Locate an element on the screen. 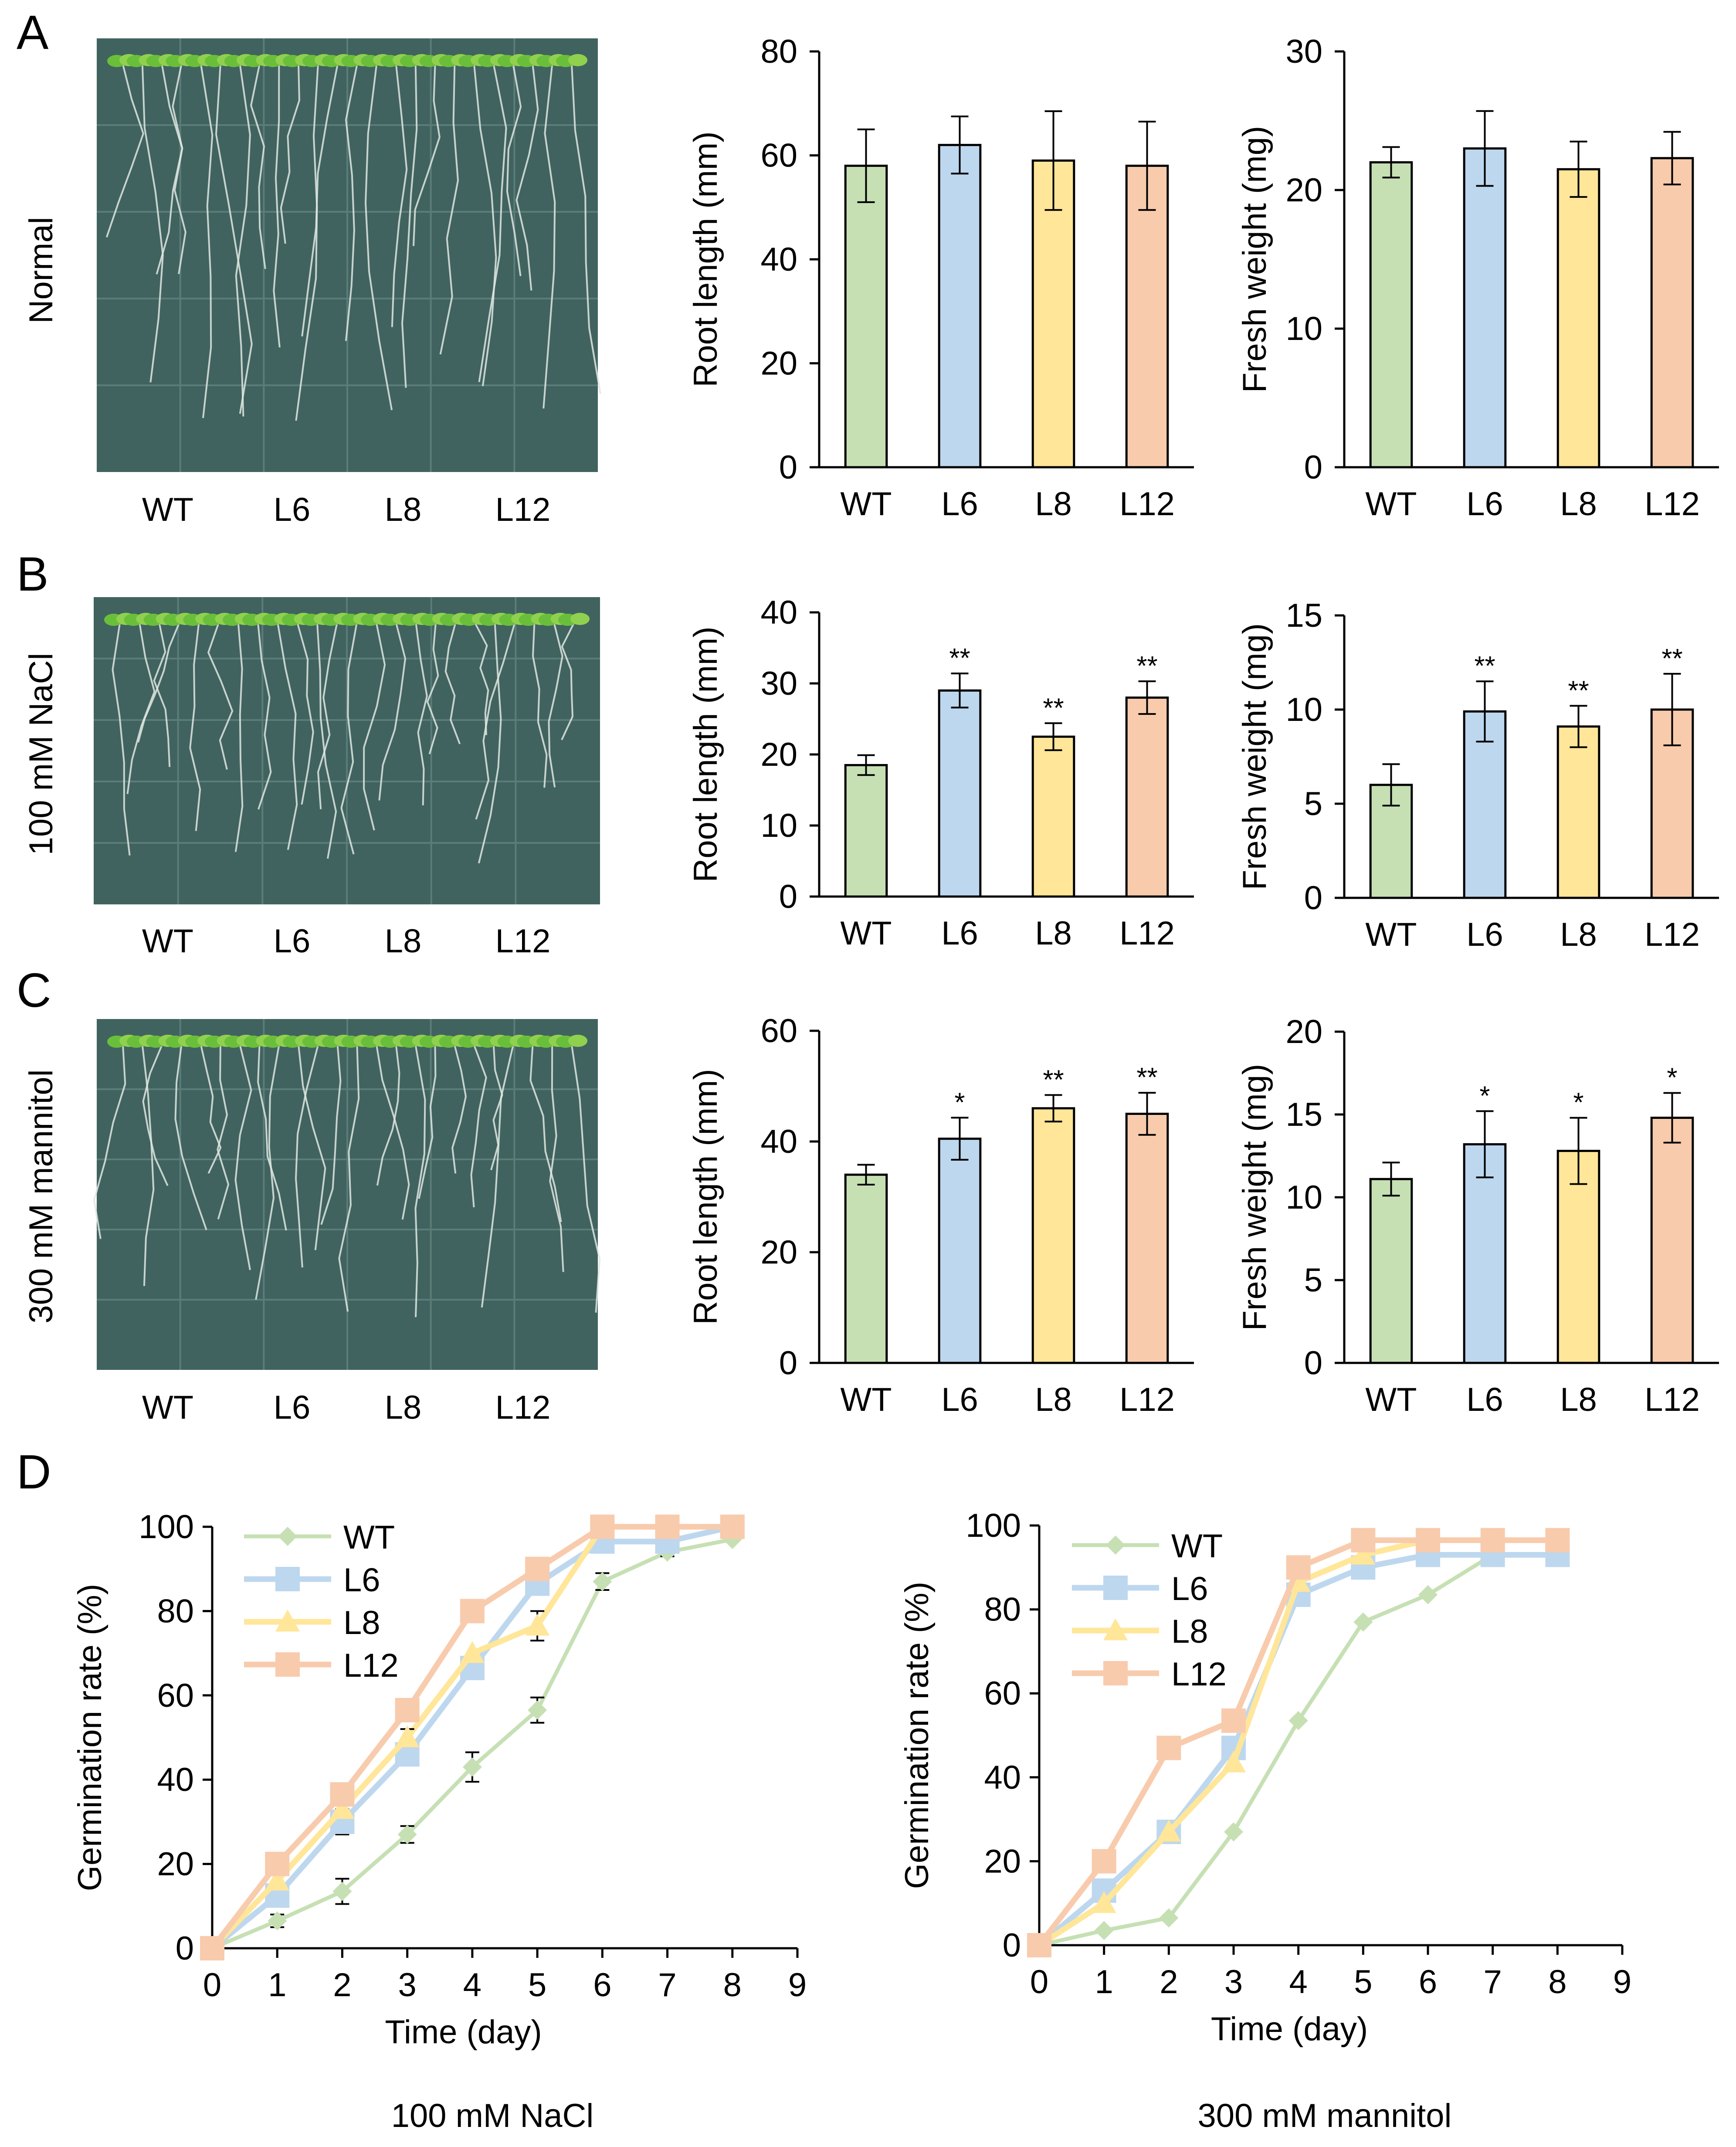 The height and width of the screenshot is (2147, 1736). x-tick-label: L8 is located at coordinates (1053, 933).